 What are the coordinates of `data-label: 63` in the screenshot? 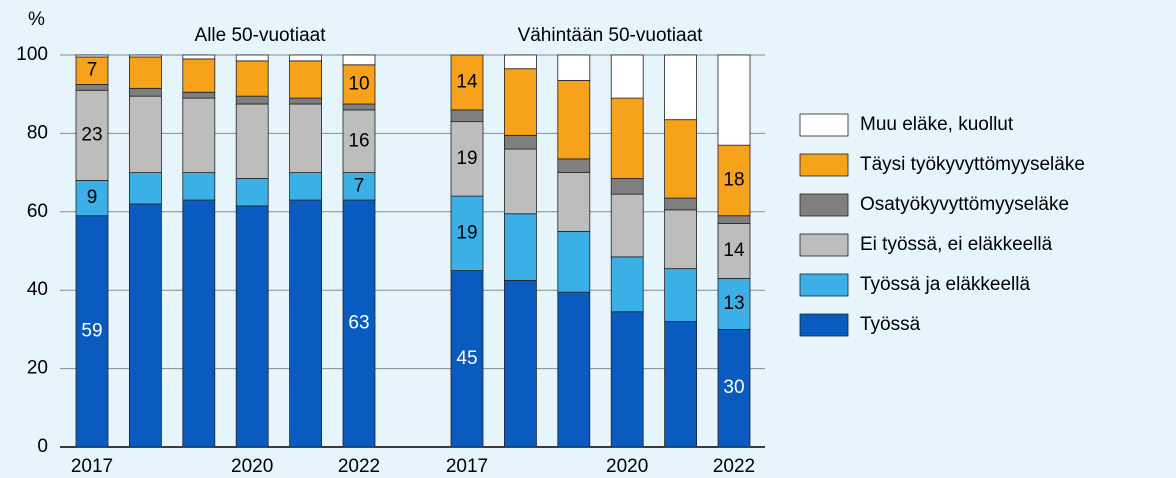 It's located at (358, 323).